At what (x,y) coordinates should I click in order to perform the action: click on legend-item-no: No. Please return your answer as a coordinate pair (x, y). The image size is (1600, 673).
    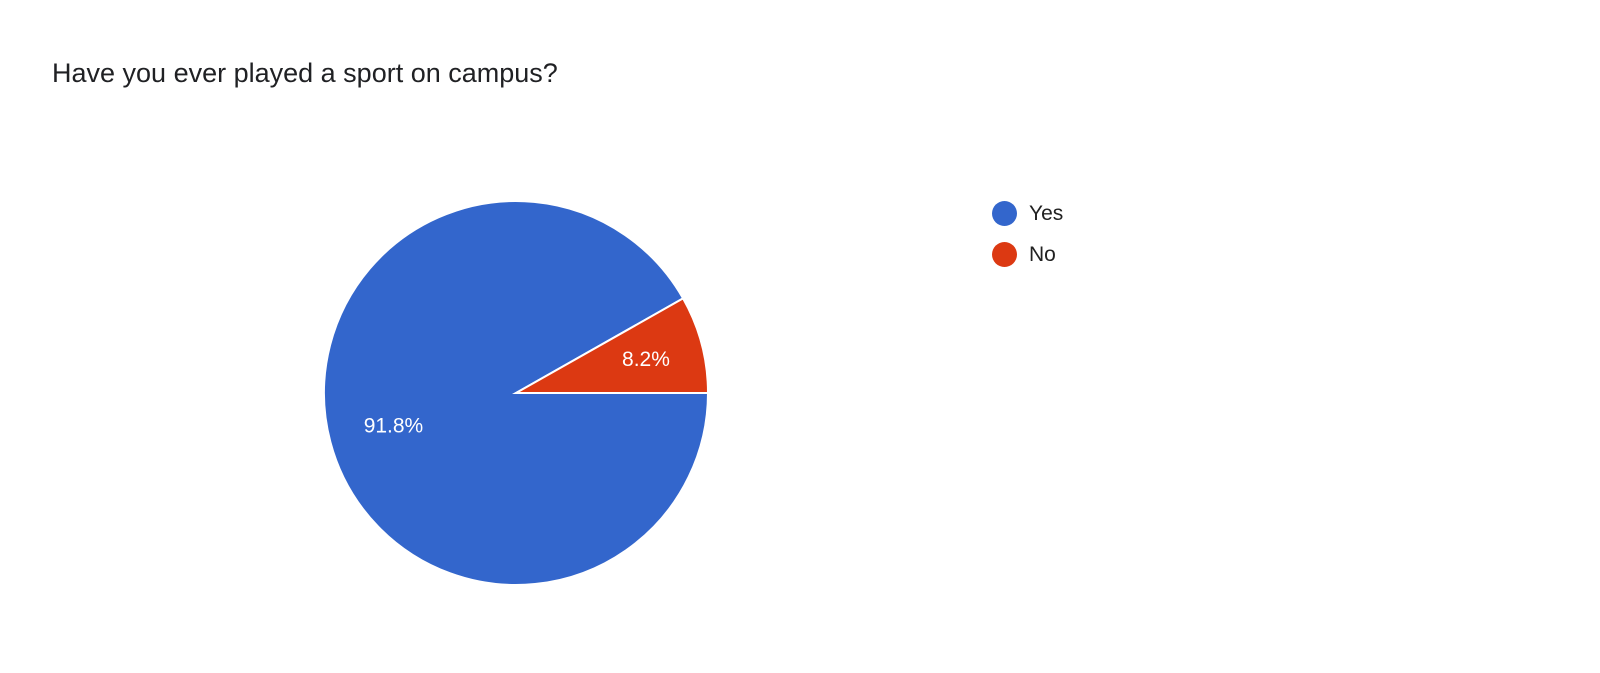
    Looking at the image, I should click on (1024, 254).